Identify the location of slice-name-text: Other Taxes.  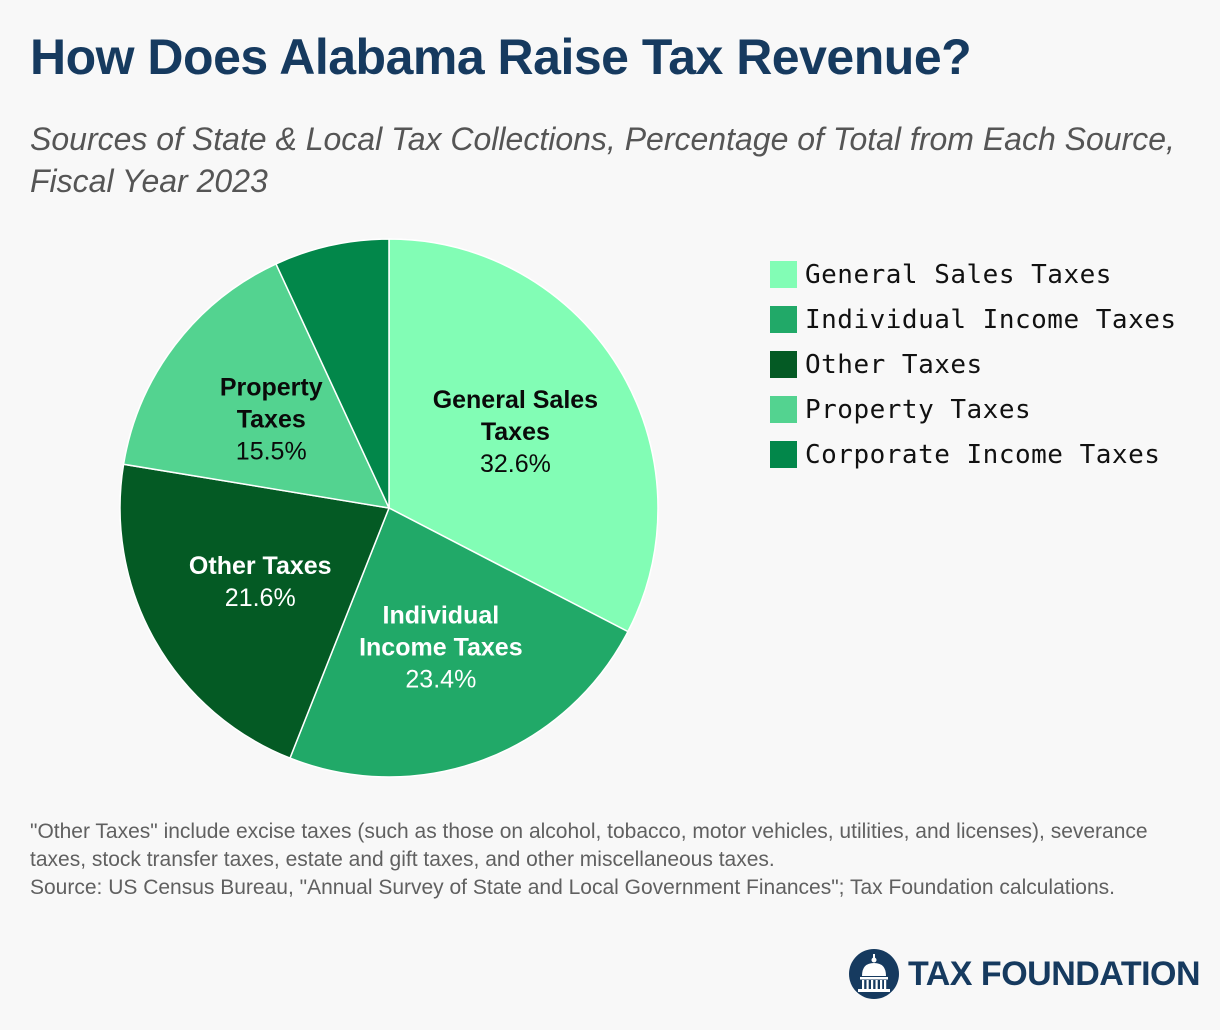
(260, 566).